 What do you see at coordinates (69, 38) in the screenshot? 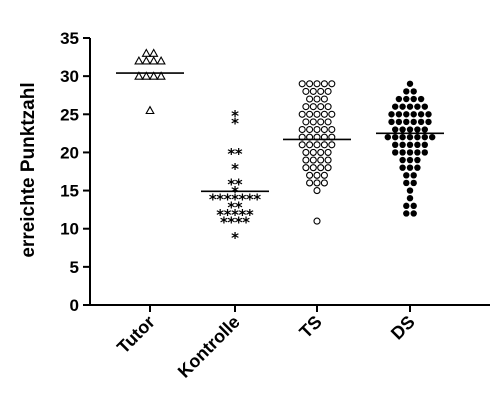
I see `y-tick-label: 35` at bounding box center [69, 38].